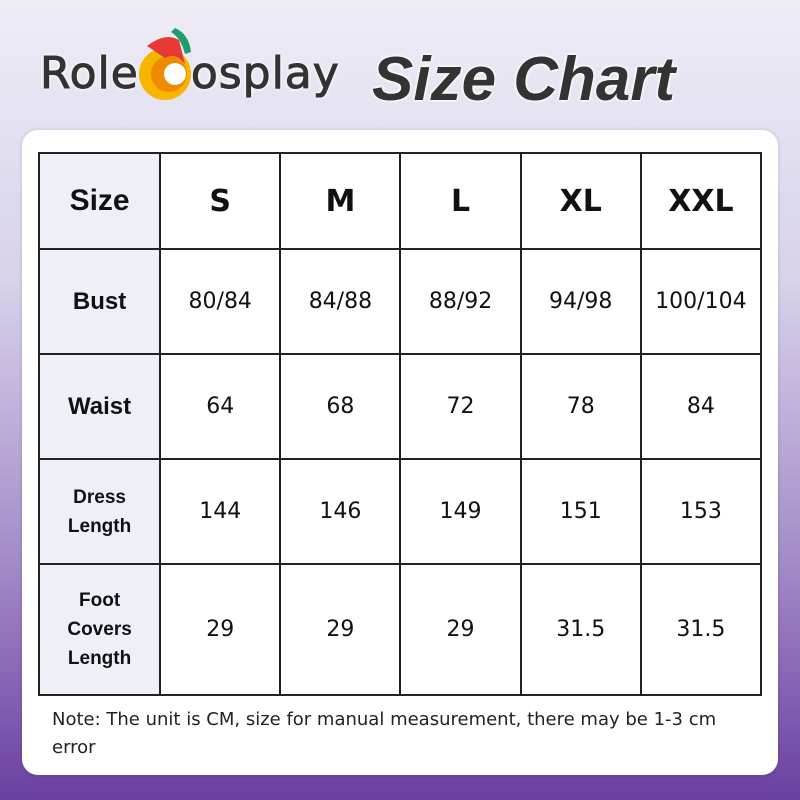 The height and width of the screenshot is (800, 800). Describe the element at coordinates (701, 406) in the screenshot. I see `table-cell: 84` at that location.